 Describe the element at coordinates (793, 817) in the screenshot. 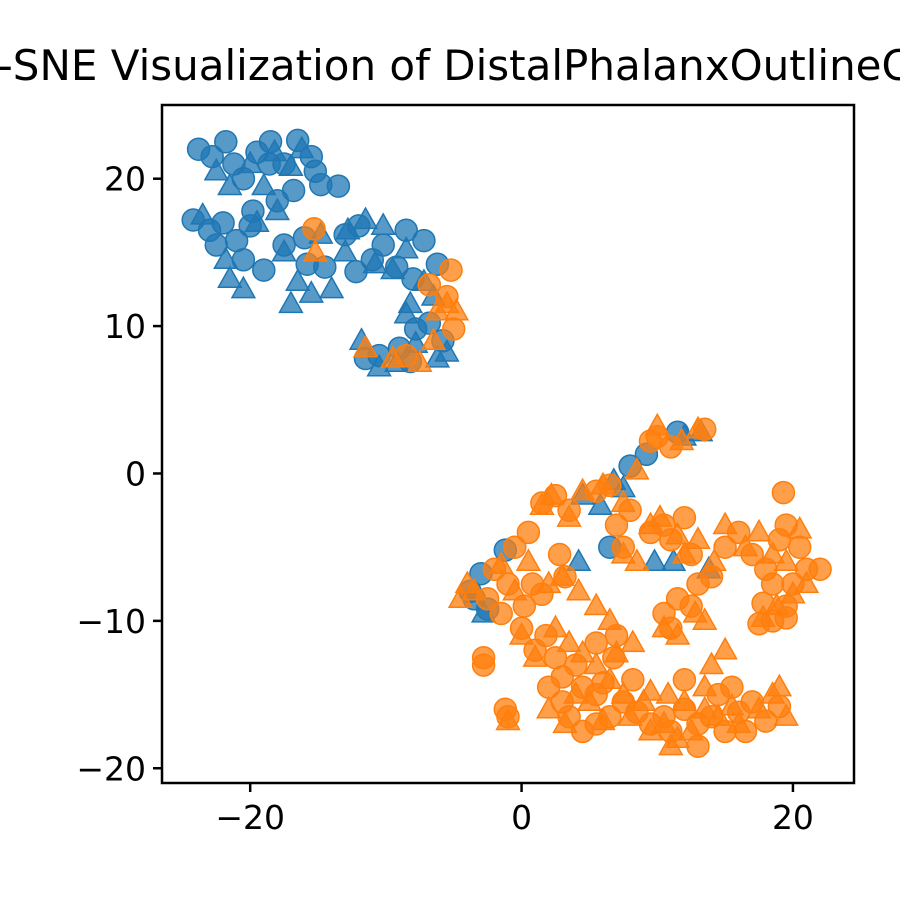

I see `x-tick-label-2: 20` at that location.